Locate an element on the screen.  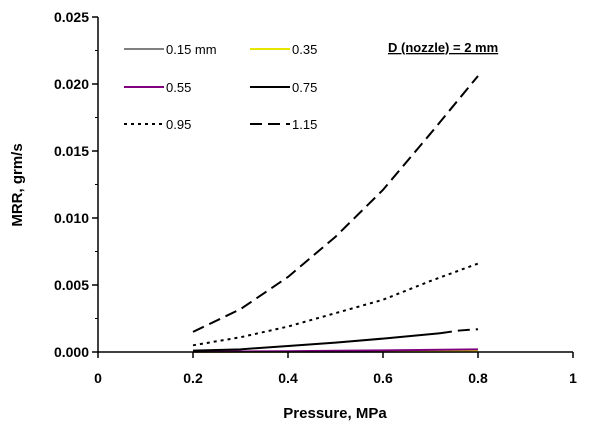
y-tick-label-1: 0.005 is located at coordinates (71, 285).